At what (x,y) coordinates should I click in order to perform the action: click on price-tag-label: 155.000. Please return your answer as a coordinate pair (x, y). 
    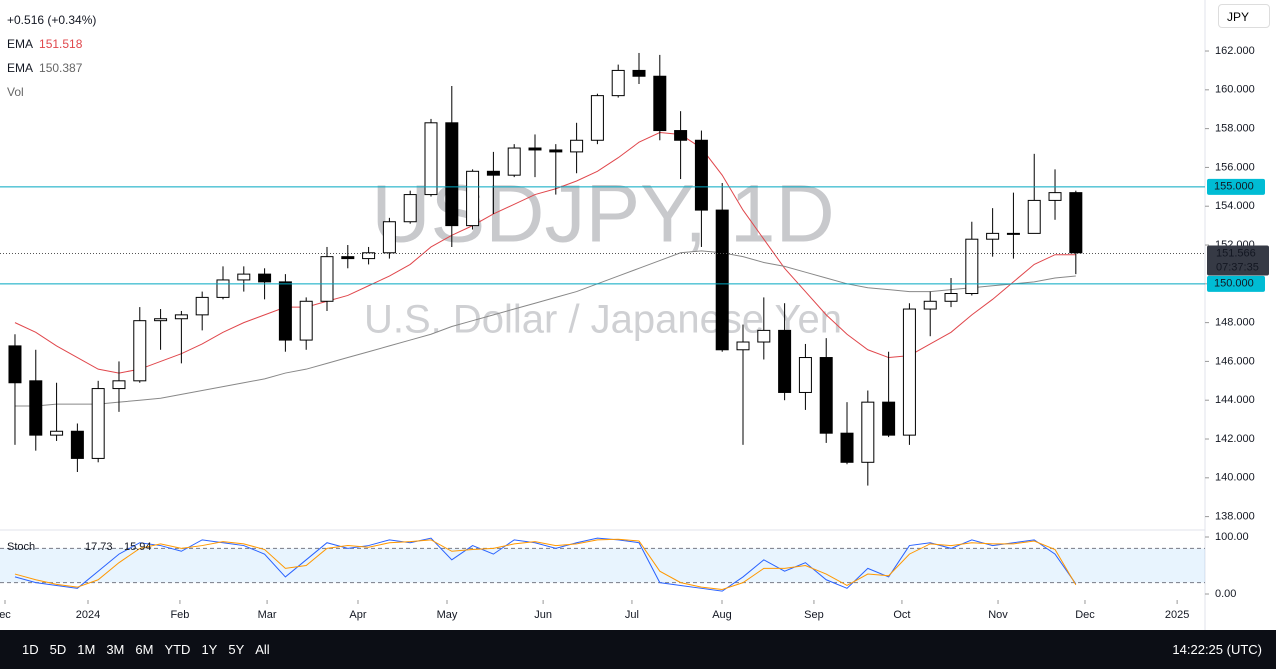
    Looking at the image, I should click on (1234, 187).